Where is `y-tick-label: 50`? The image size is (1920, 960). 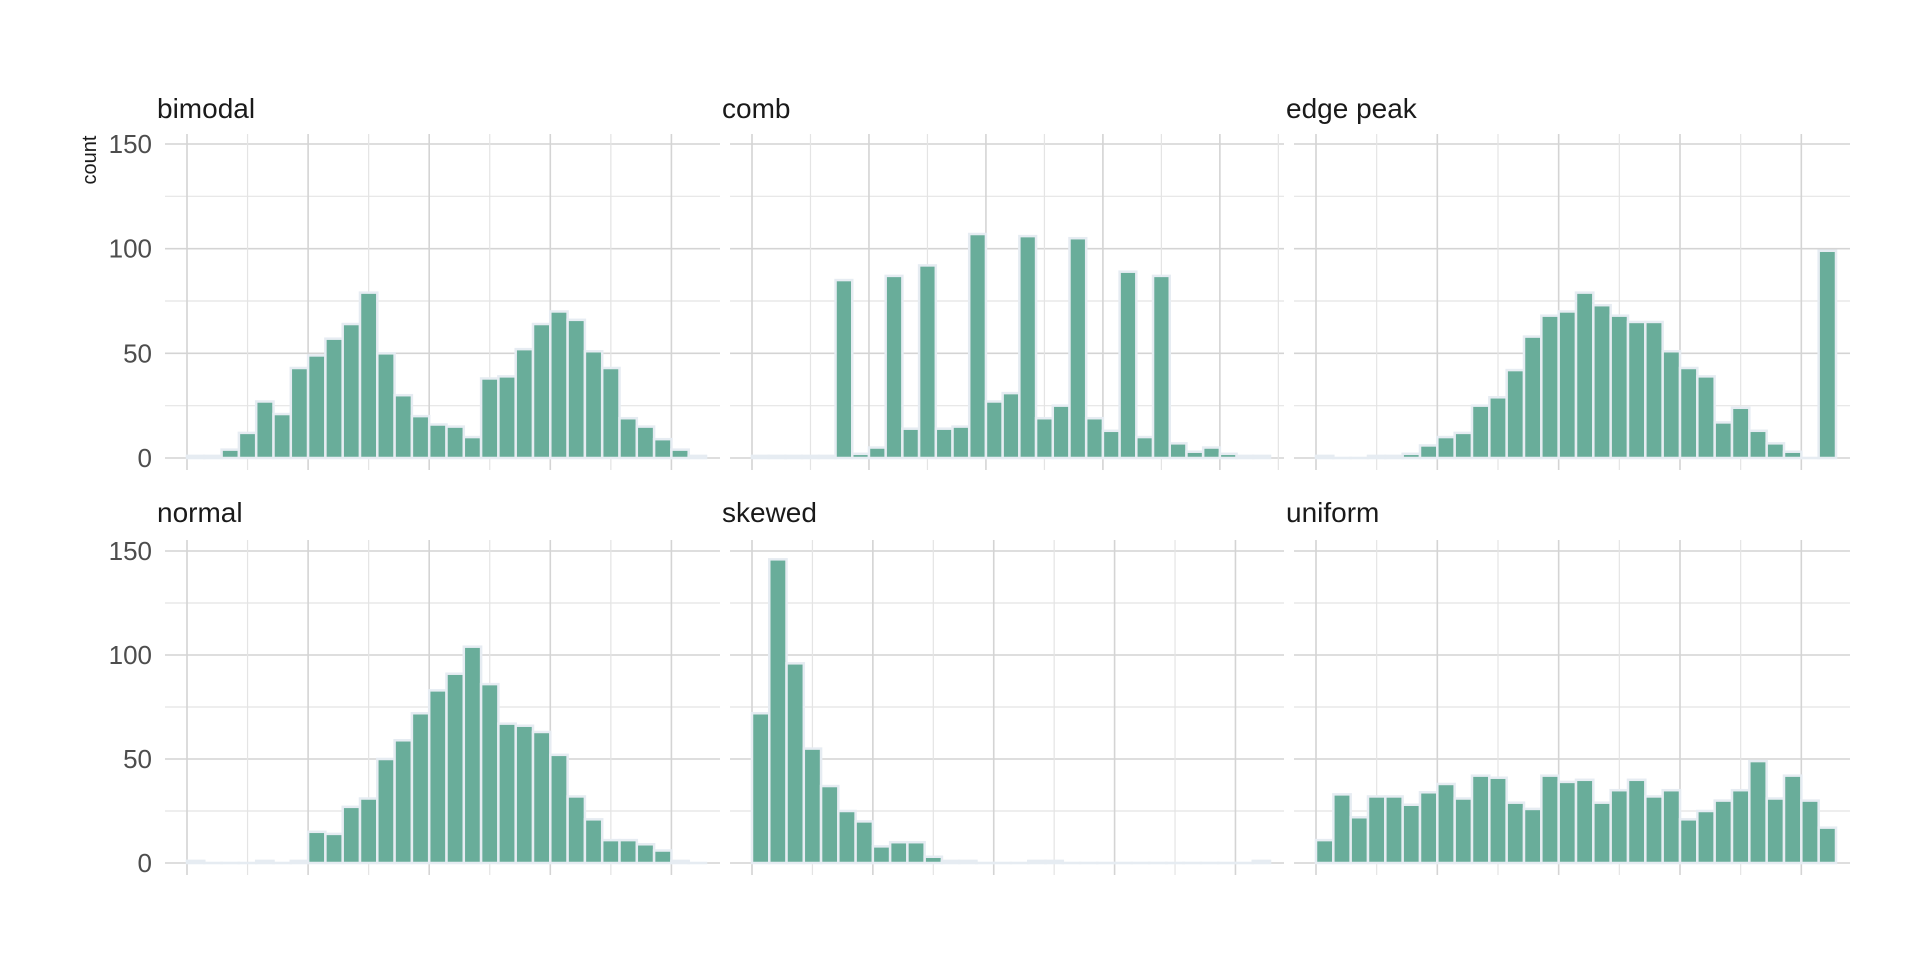 y-tick-label: 50 is located at coordinates (137, 759).